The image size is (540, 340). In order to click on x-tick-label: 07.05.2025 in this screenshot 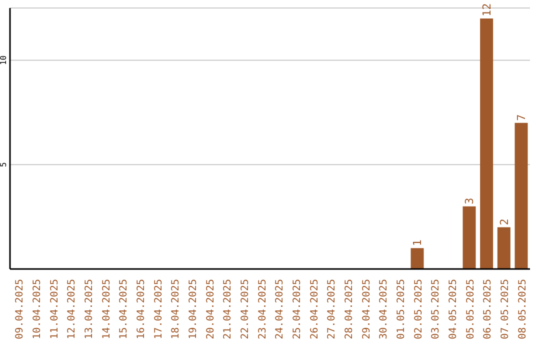, I will do `click(505, 309)`.